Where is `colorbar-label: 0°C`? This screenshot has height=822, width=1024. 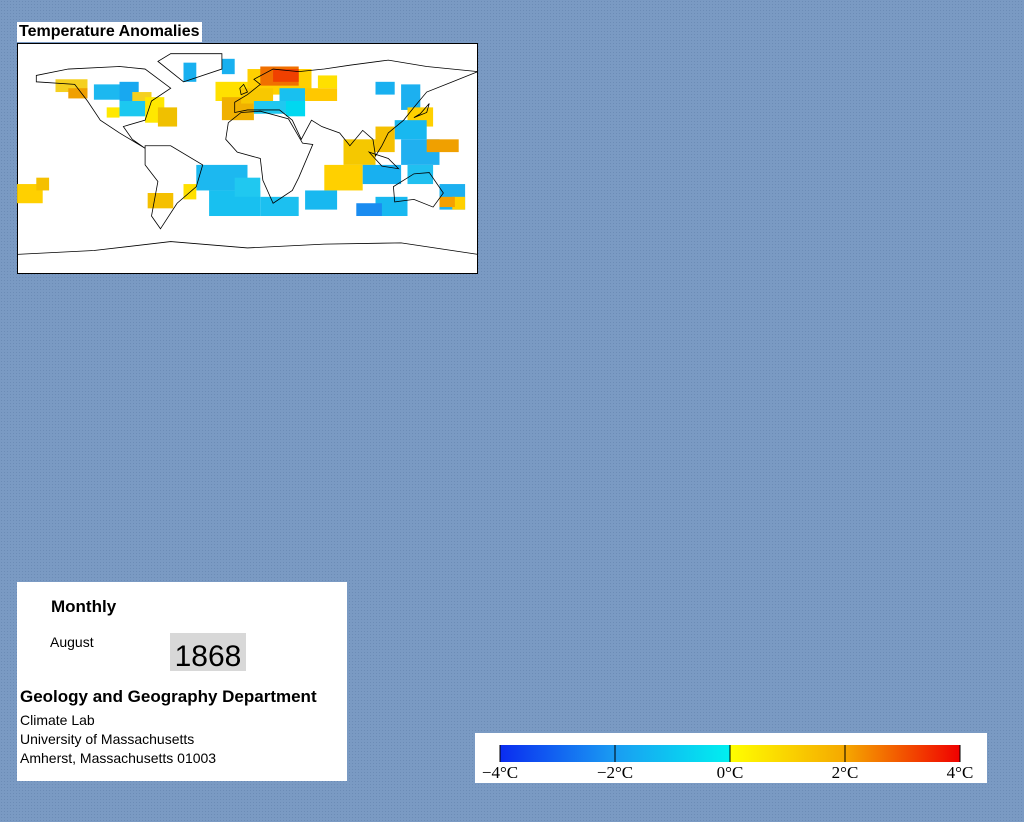 colorbar-label: 0°C is located at coordinates (730, 772).